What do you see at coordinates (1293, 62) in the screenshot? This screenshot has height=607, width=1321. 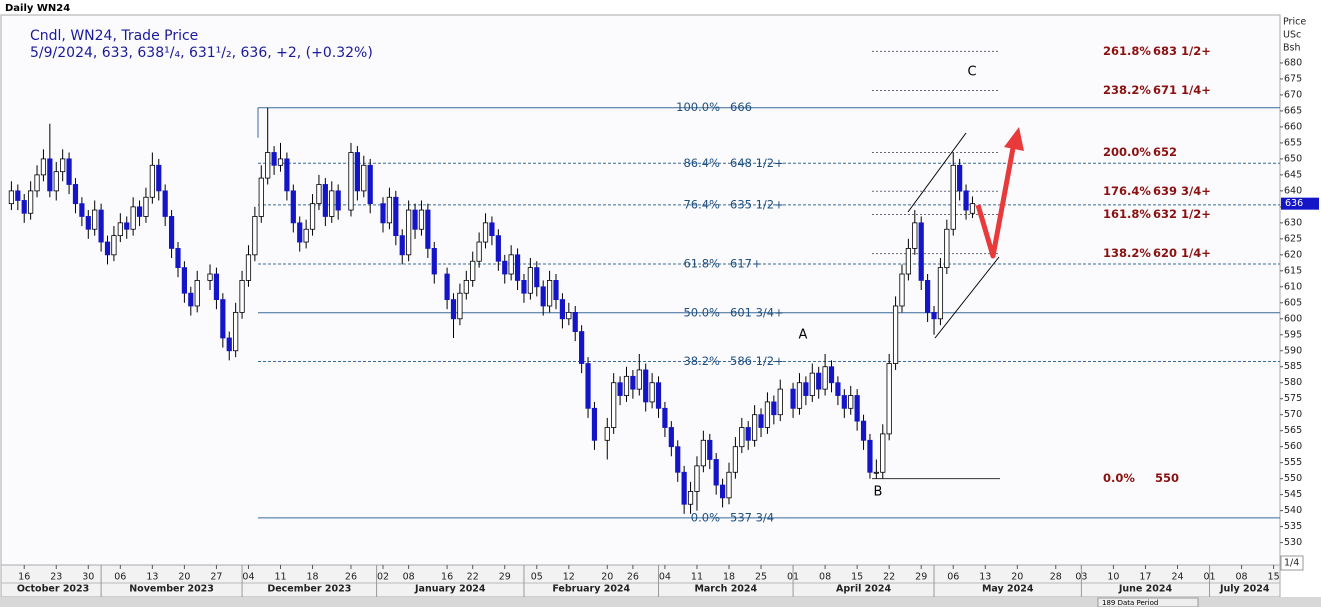 I see `y-tick-label: 680` at bounding box center [1293, 62].